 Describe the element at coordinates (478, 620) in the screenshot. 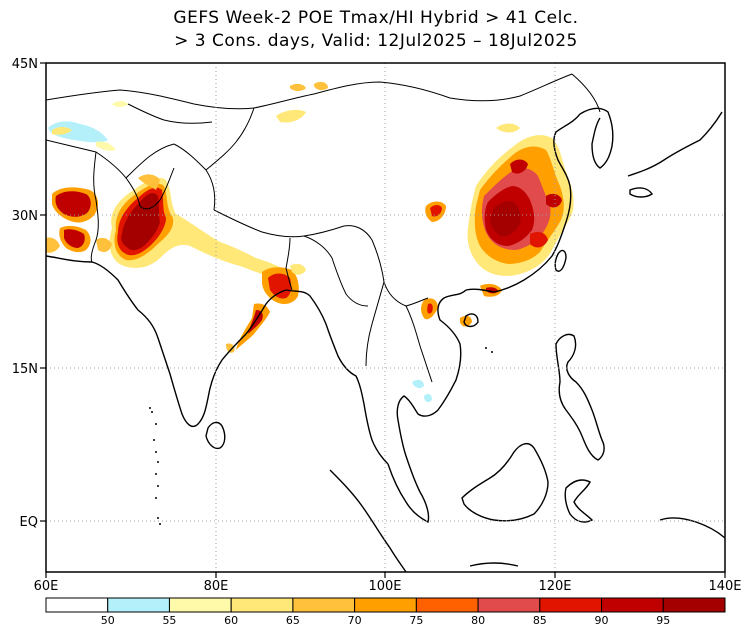

I see `colorbar-label: 80` at that location.